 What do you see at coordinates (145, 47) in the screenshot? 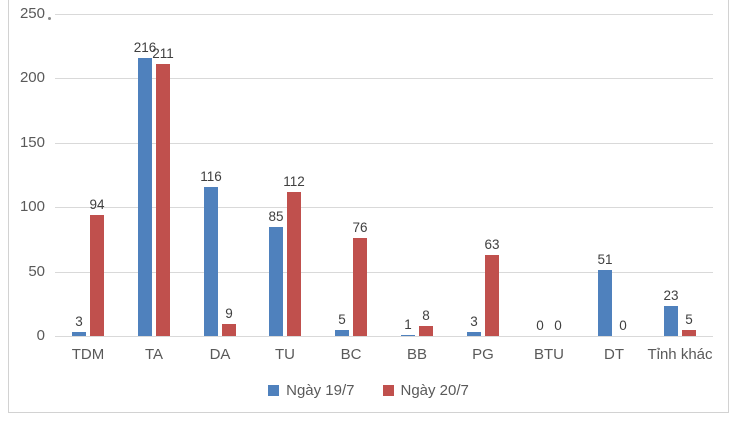
I see `bar-value-label: 216` at bounding box center [145, 47].